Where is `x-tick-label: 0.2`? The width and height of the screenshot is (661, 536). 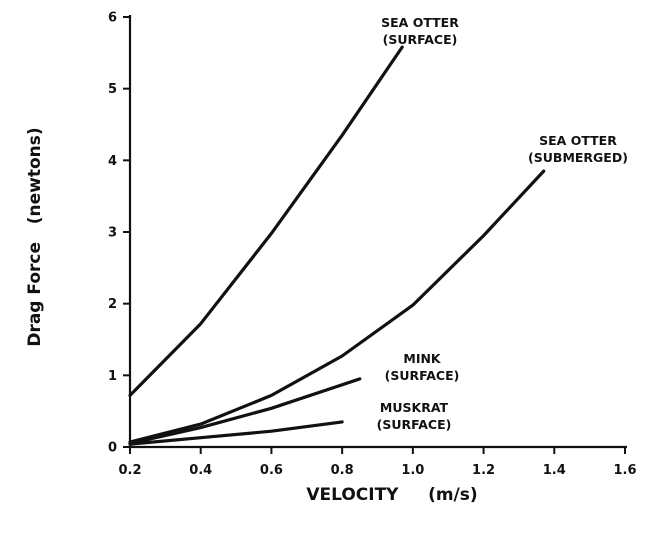
x-tick-label: 0.2 is located at coordinates (129, 470).